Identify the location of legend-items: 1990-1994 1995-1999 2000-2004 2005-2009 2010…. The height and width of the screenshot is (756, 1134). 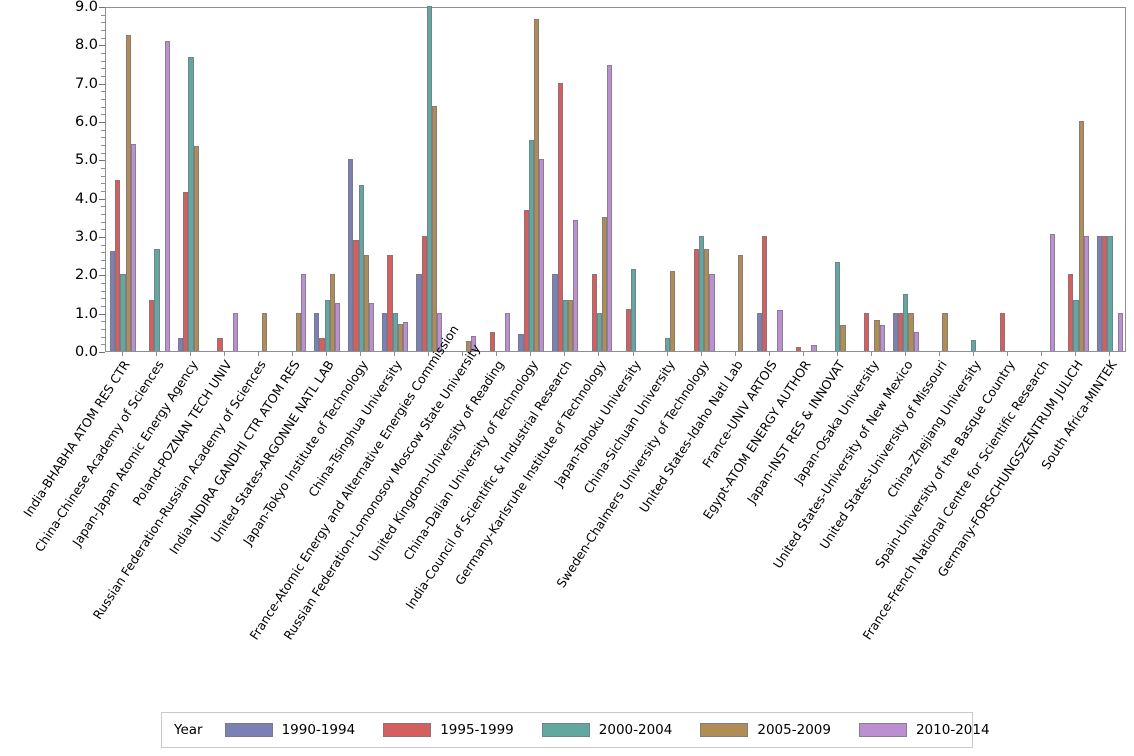
(621, 730).